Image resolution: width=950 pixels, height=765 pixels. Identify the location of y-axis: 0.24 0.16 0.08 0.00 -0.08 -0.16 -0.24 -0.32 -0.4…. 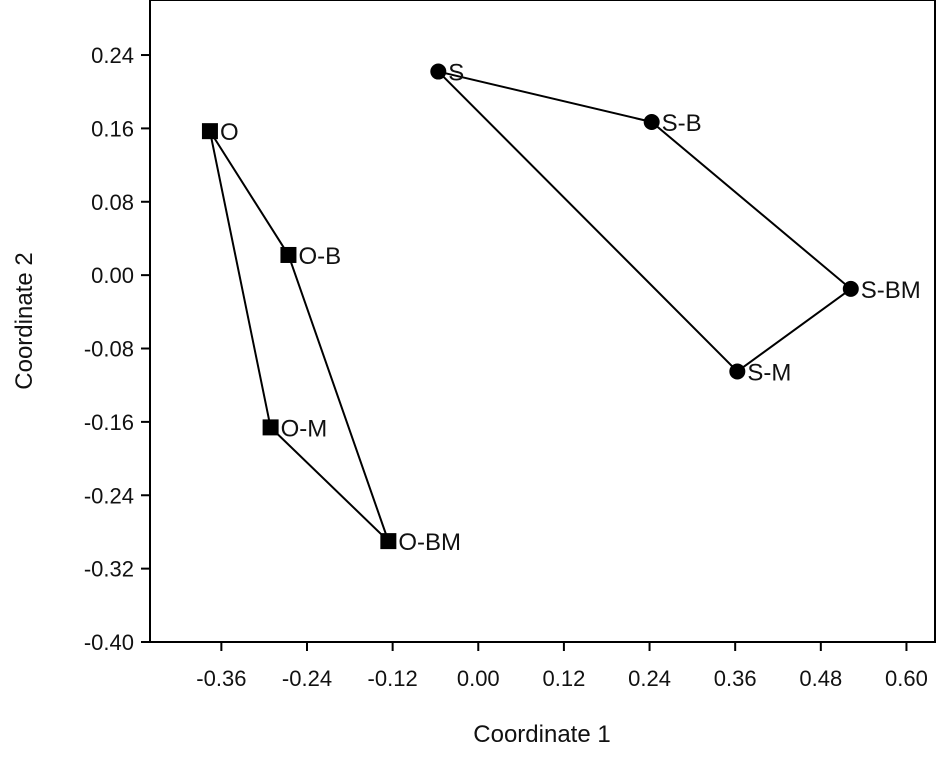
(117, 349).